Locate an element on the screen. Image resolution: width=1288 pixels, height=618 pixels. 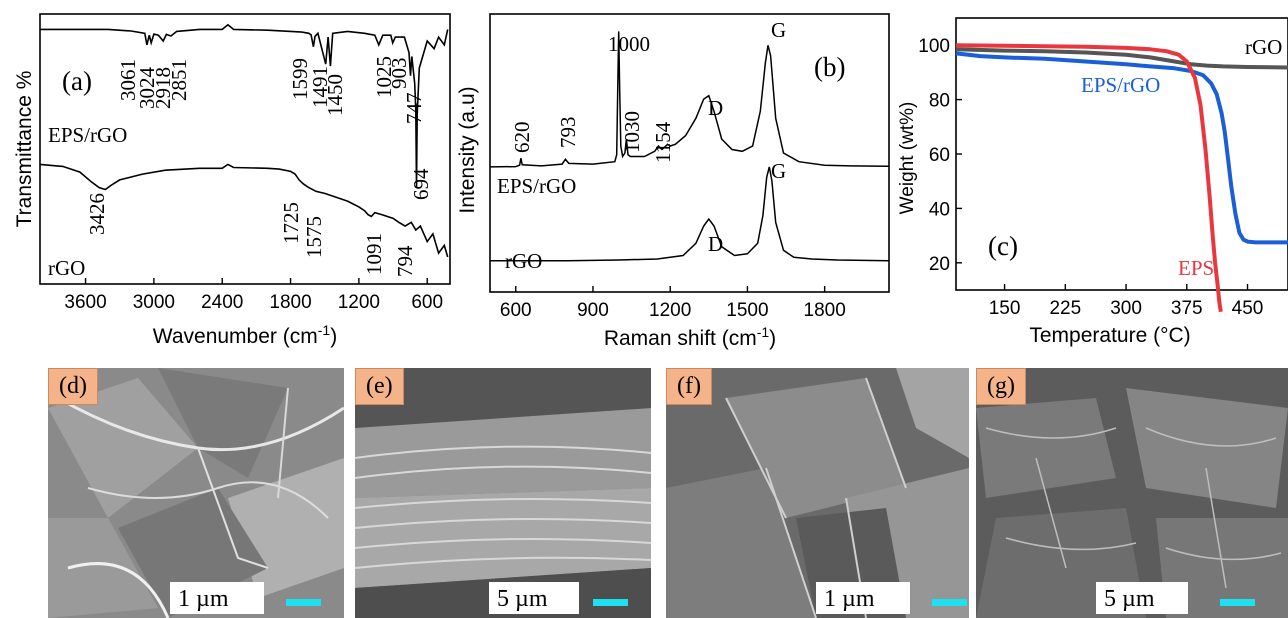
peak-label: 793 is located at coordinates (568, 133).